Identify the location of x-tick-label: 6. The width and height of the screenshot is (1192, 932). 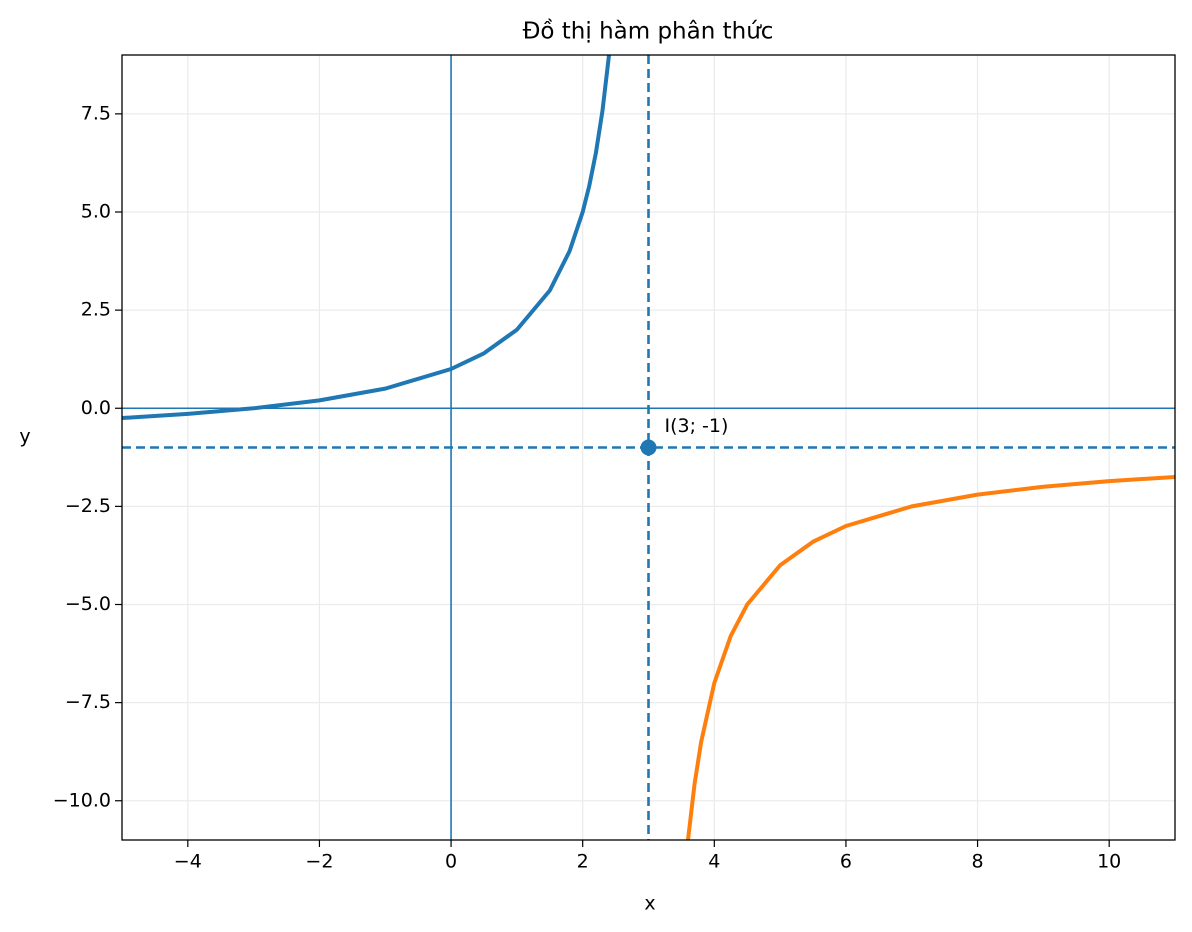
(846, 862).